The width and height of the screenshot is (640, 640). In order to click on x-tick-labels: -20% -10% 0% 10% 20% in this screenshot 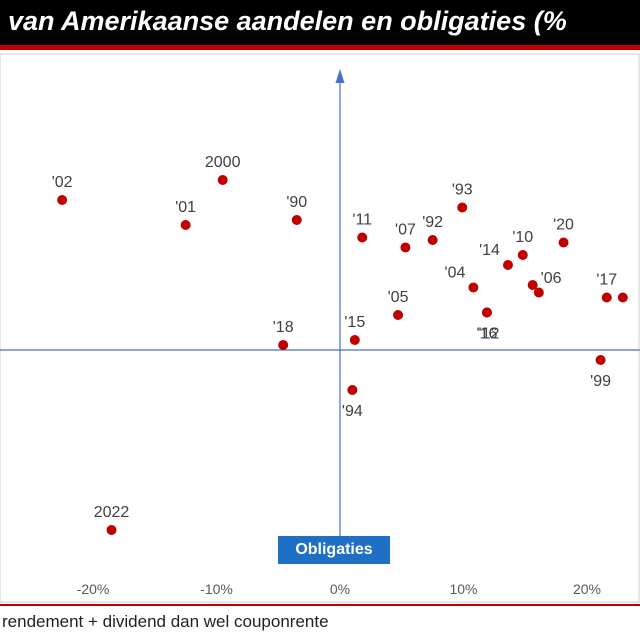, I will do `click(339, 589)`.